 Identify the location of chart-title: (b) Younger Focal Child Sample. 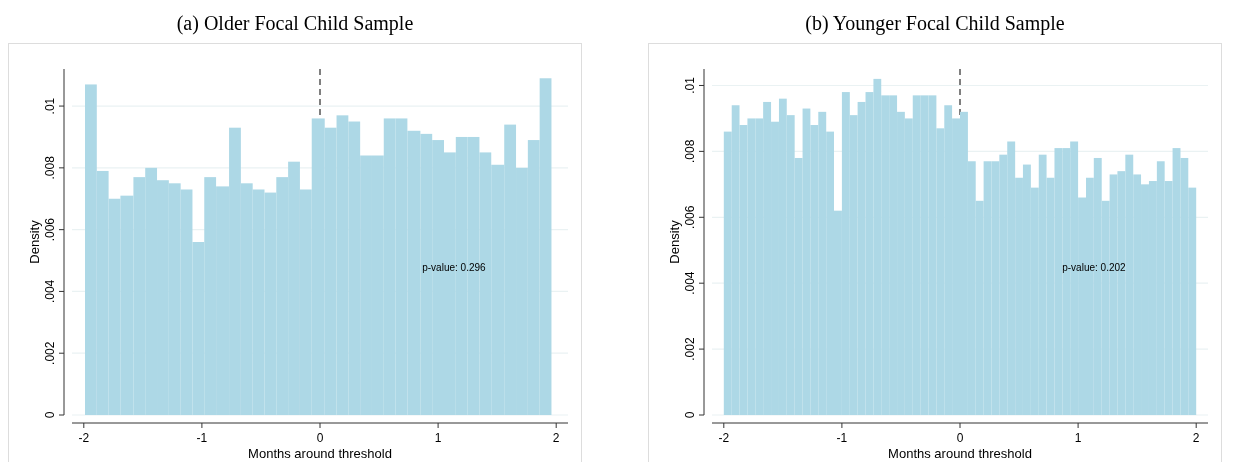
(935, 23).